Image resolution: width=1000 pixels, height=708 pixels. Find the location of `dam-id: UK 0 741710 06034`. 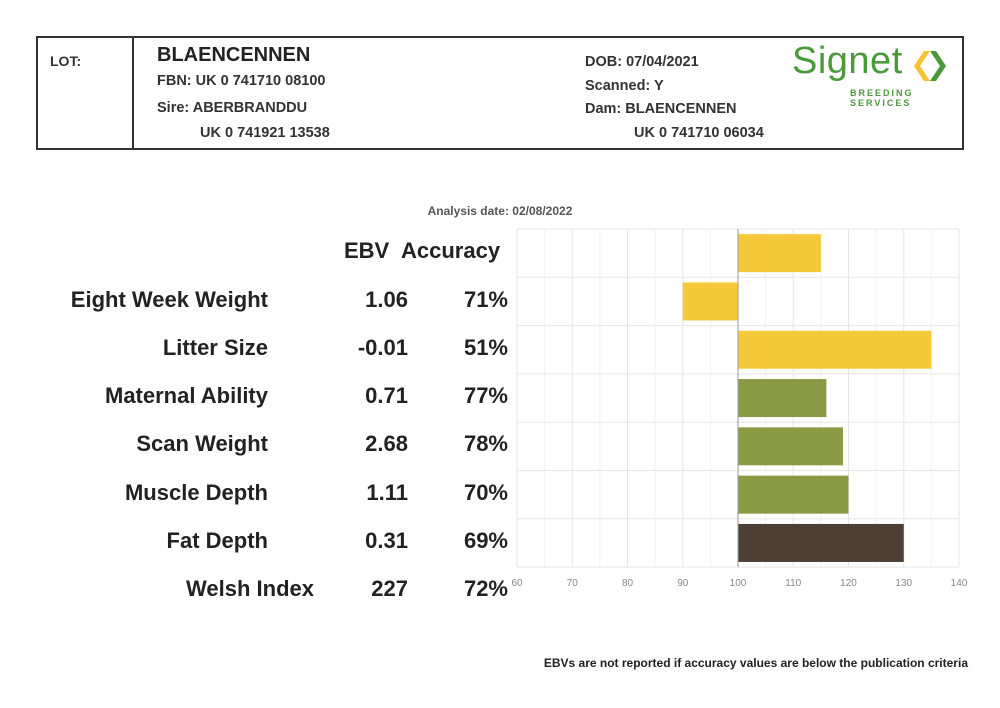

dam-id: UK 0 741710 06034 is located at coordinates (699, 133).